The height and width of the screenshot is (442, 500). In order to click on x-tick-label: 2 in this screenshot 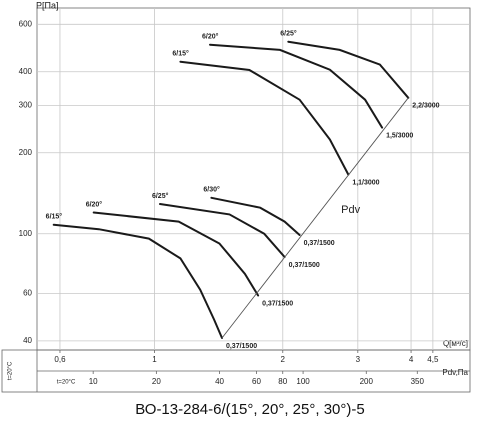, I will do `click(283, 359)`.